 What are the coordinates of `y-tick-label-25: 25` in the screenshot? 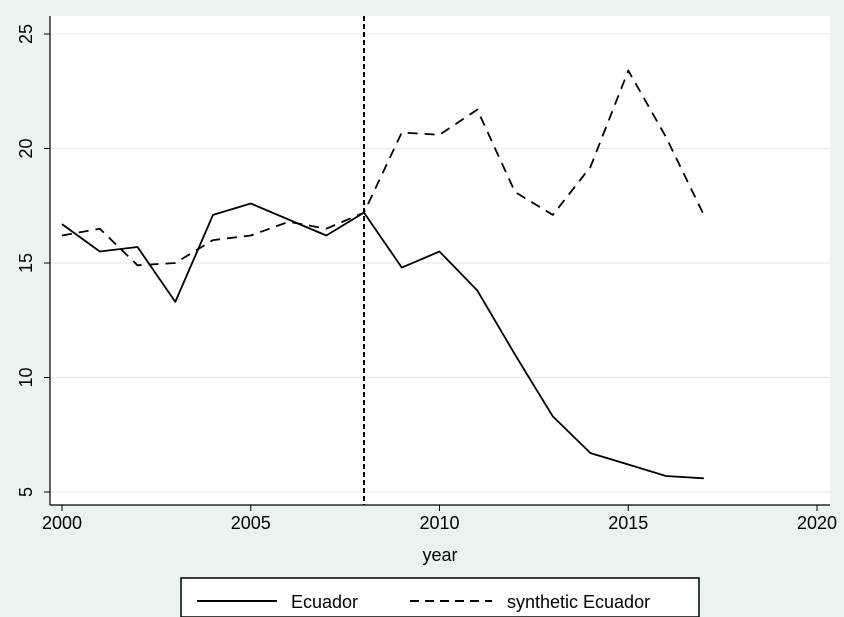 It's located at (26, 34).